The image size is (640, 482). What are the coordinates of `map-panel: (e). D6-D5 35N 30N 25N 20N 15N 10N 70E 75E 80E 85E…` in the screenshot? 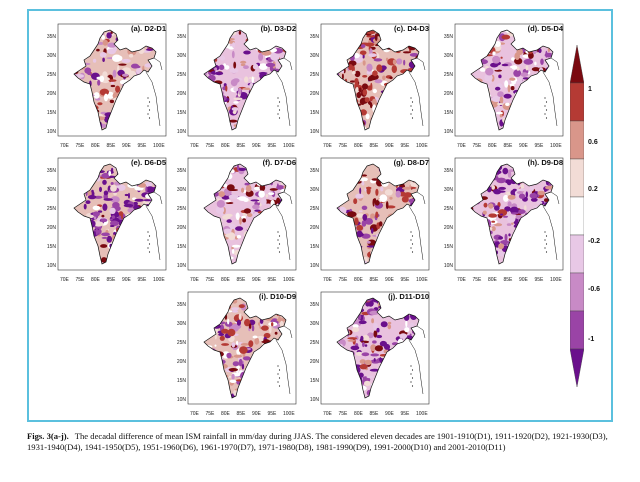 It's located at (105, 219).